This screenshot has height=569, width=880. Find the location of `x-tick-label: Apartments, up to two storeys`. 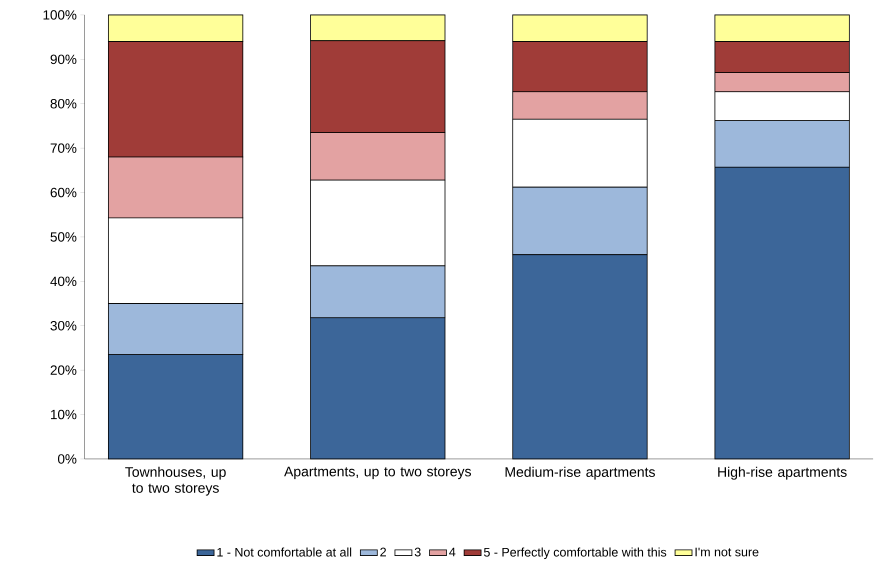

x-tick-label: Apartments, up to two storeys is located at coordinates (377, 472).